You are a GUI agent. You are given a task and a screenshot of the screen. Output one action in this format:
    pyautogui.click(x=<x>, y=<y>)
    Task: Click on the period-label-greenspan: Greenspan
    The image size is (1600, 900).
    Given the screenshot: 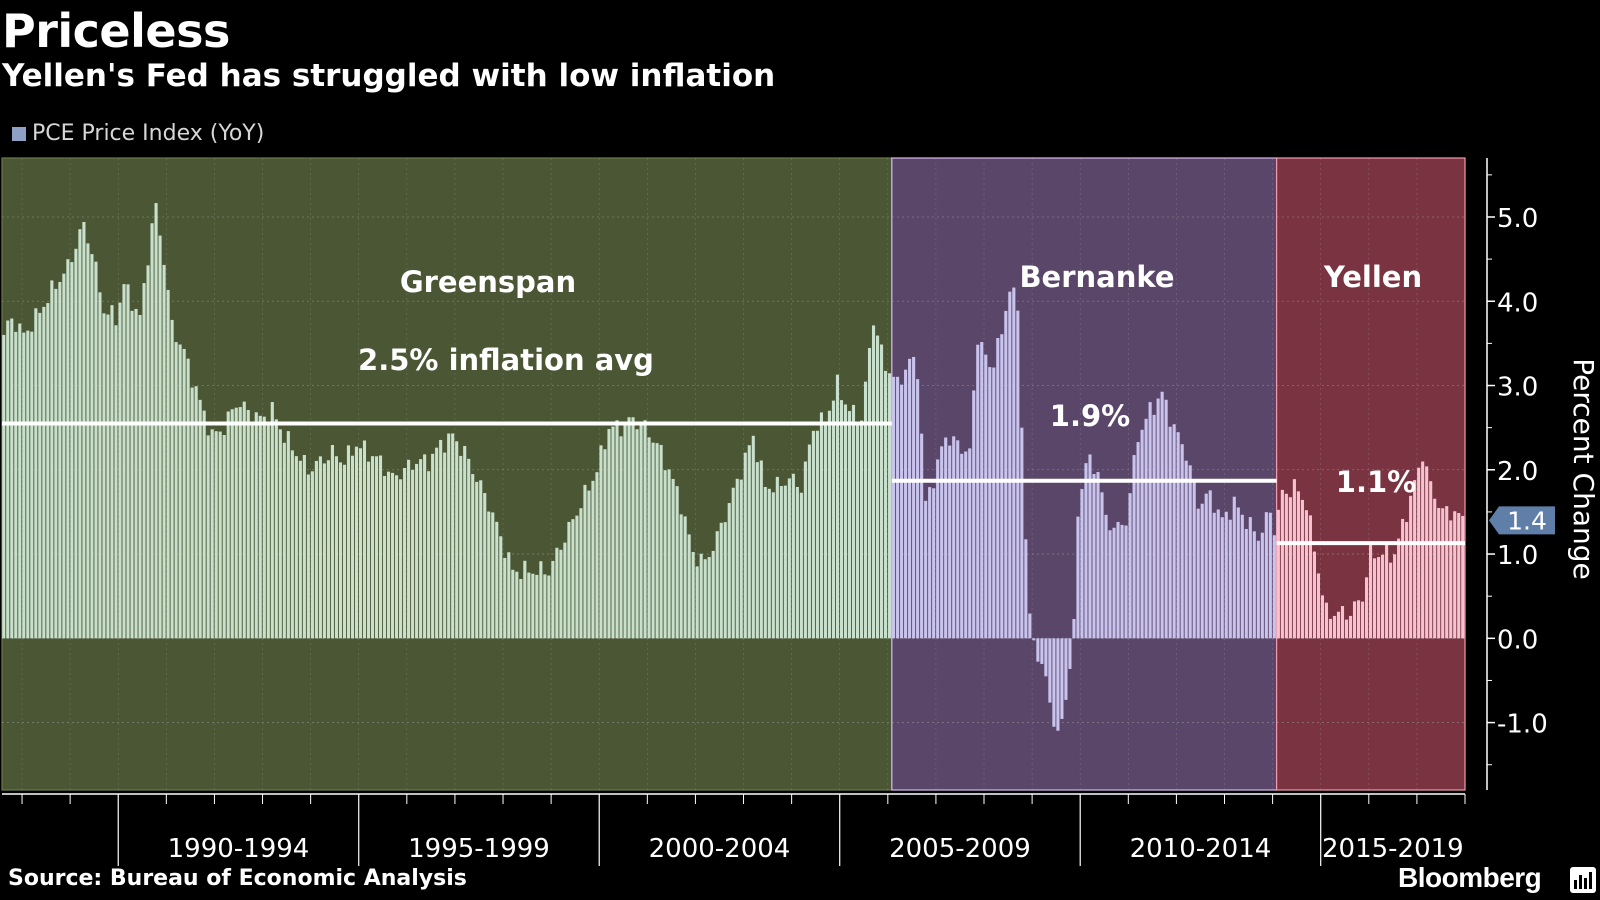 What is the action you would take?
    pyautogui.click(x=488, y=282)
    